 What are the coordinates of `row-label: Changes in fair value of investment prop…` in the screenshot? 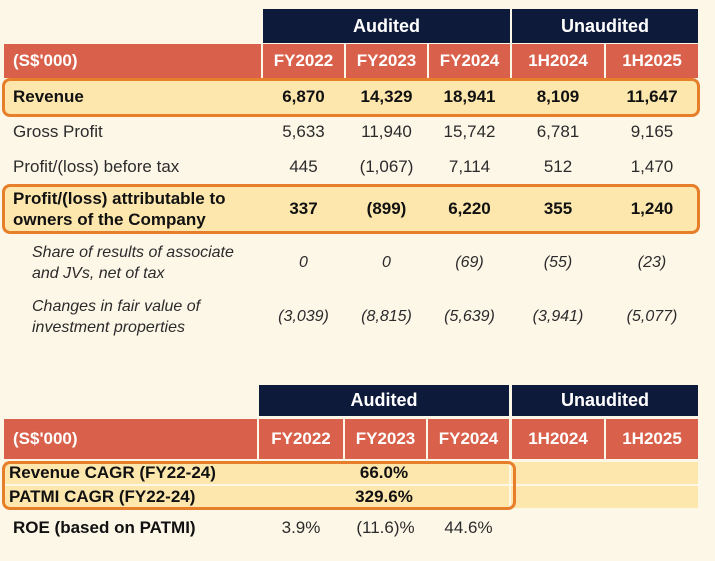 It's located at (132, 317).